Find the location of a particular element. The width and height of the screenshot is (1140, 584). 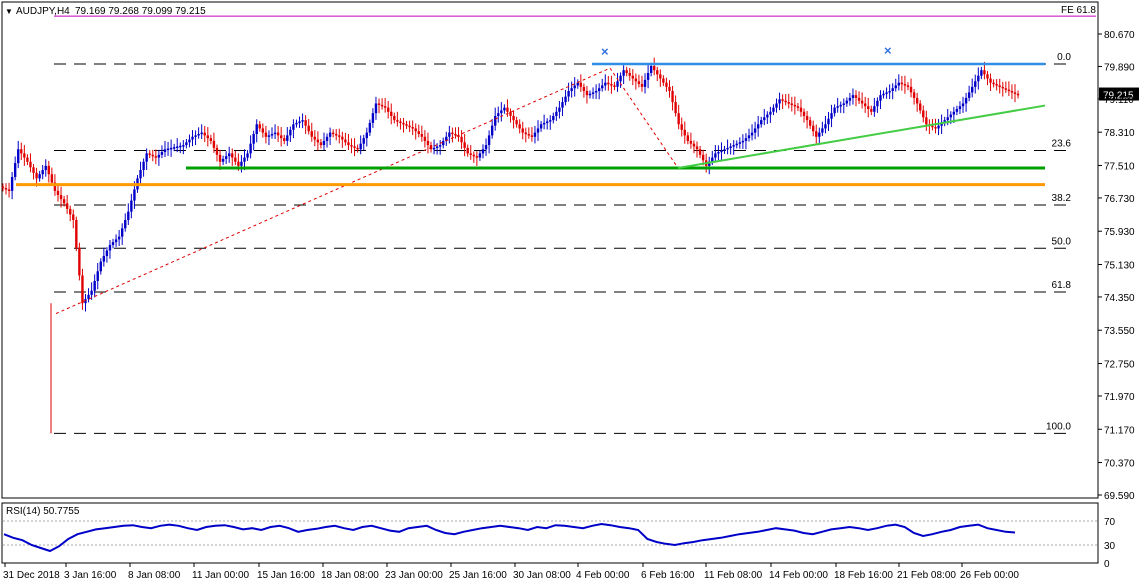

y-tick-label: 77.510 is located at coordinates (1119, 166).